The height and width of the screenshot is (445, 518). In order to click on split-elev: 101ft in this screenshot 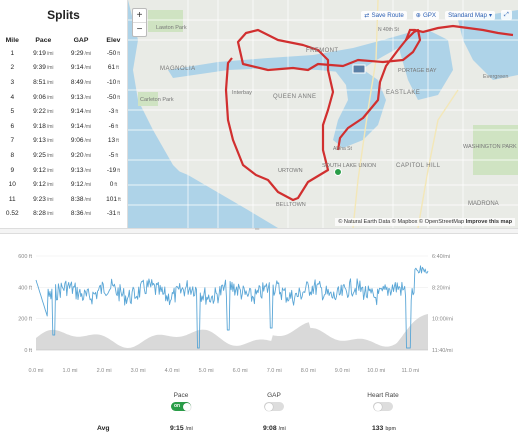, I will do `click(113, 199)`.